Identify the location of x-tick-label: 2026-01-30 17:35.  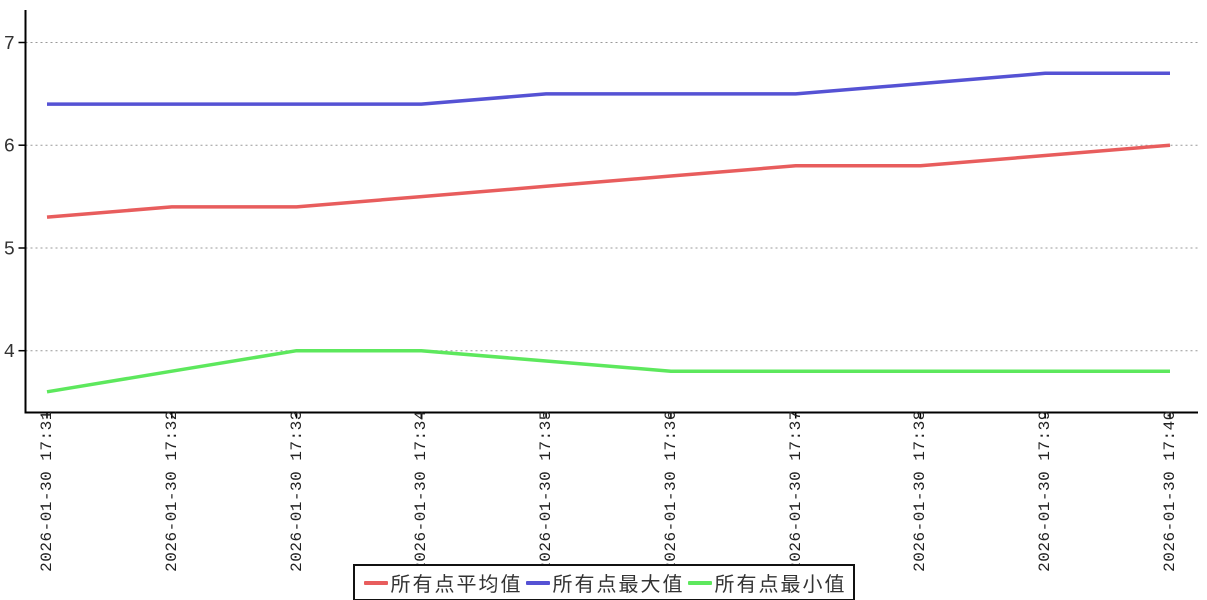
(546, 491).